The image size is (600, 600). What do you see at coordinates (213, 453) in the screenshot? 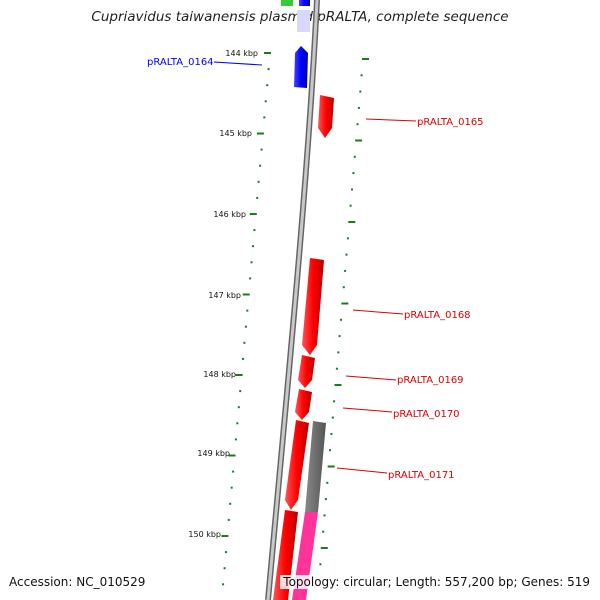
I see `kbp-label: 149 kbp` at bounding box center [213, 453].